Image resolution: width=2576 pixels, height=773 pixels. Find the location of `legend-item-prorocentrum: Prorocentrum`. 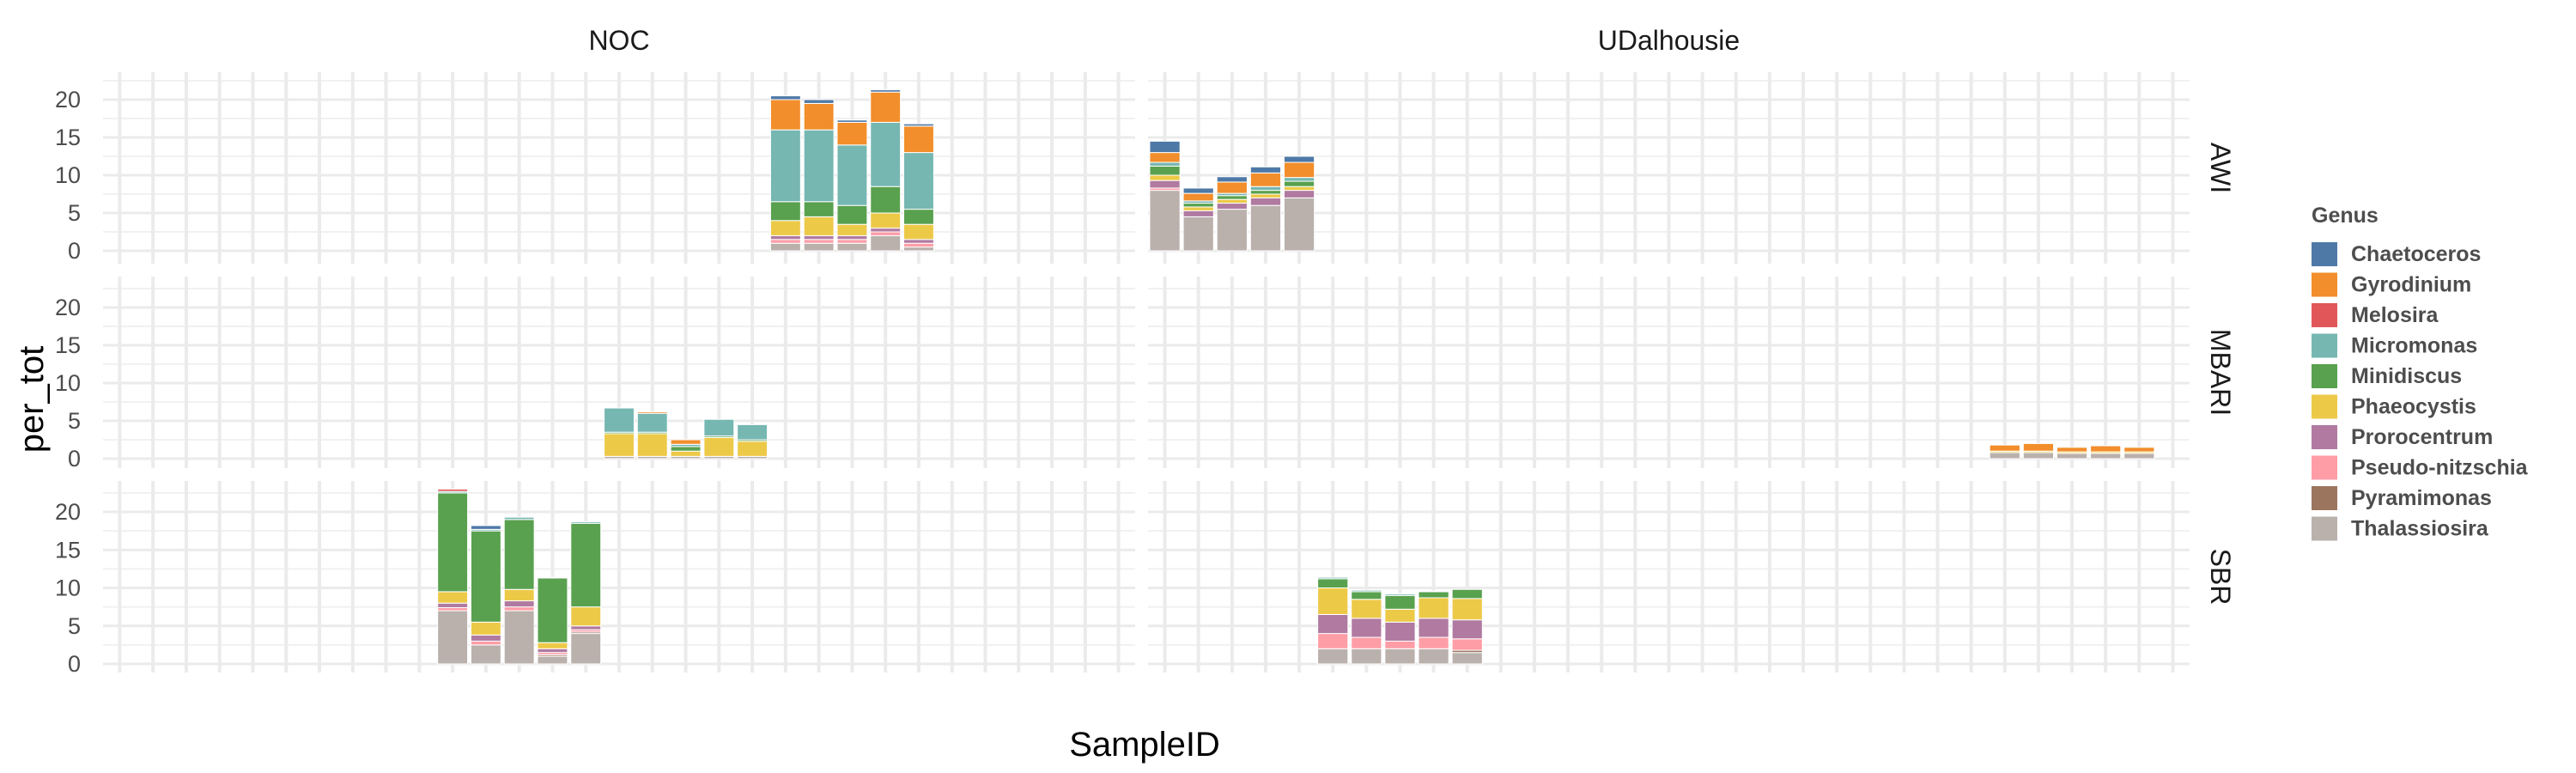

legend-item-prorocentrum: Prorocentrum is located at coordinates (2402, 437).